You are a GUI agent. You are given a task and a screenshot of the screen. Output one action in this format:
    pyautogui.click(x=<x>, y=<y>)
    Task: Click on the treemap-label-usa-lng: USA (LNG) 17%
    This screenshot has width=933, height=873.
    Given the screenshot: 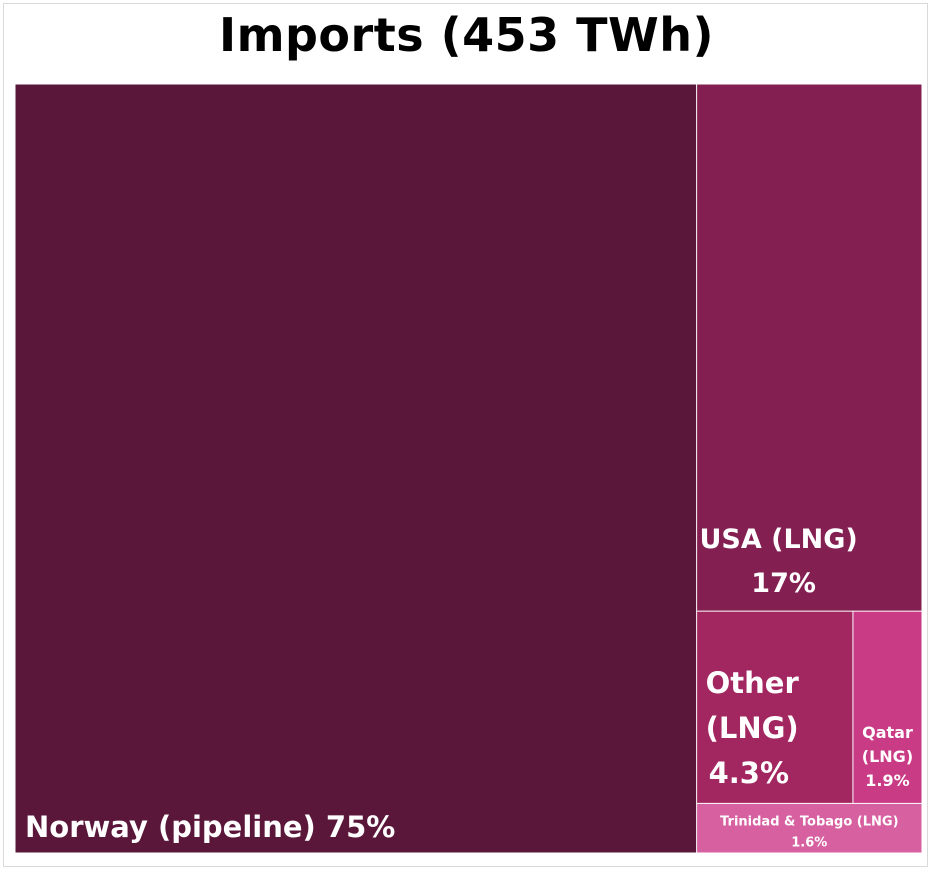 What is the action you would take?
    pyautogui.click(x=778, y=561)
    